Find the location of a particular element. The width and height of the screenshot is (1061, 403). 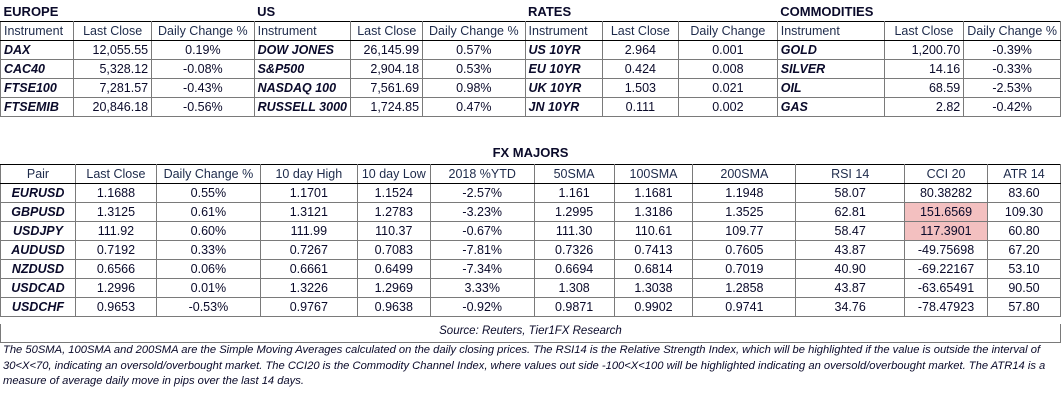

fx-header-cci20: CCI 20 is located at coordinates (946, 174).